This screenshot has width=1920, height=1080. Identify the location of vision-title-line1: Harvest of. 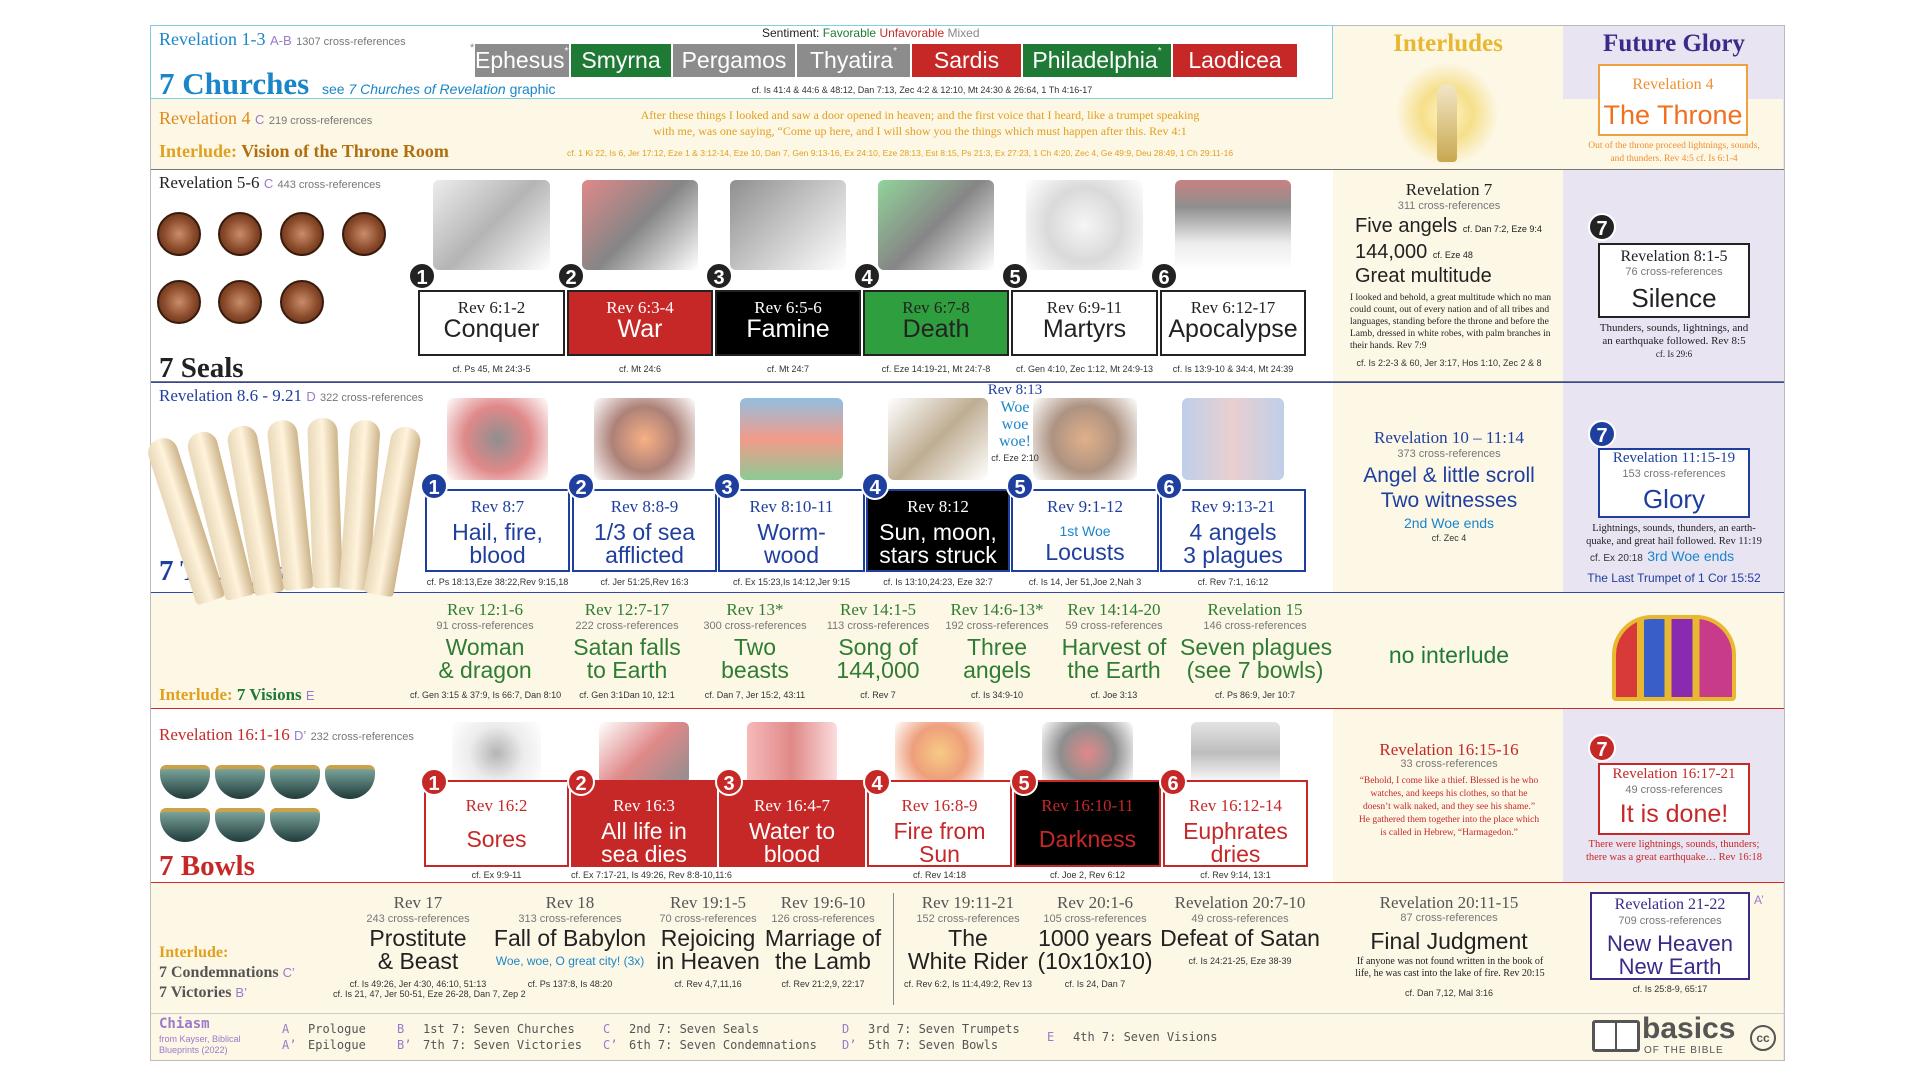
(1114, 647).